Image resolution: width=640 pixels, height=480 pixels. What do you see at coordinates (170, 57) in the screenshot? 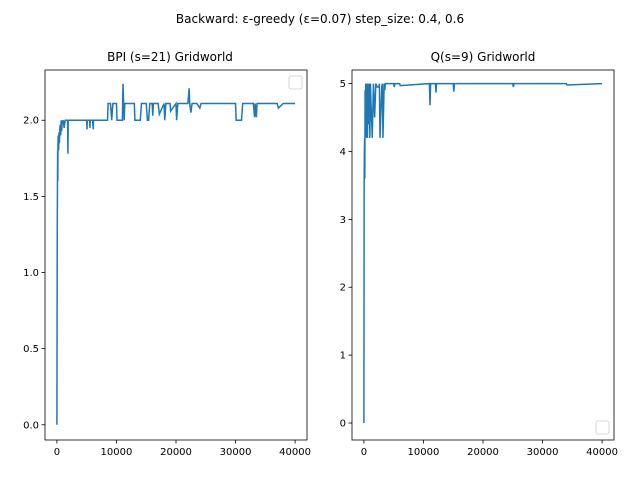
I see `panel-title-bpi: BPI (s=21) Gridworld` at bounding box center [170, 57].